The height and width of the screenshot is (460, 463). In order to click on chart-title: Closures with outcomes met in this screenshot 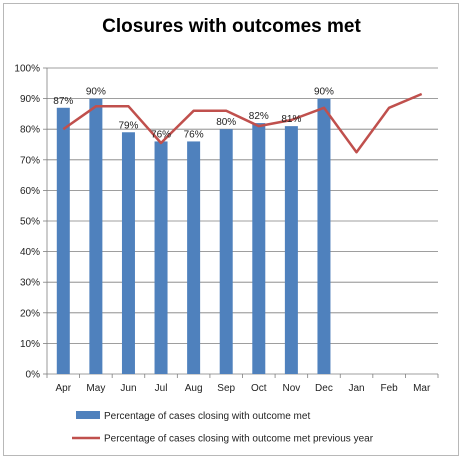, I will do `click(231, 26)`.